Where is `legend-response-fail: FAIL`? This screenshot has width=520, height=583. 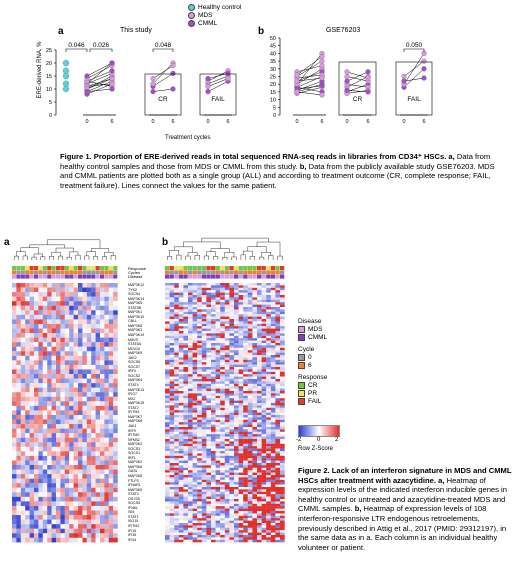 legend-response-fail: FAIL is located at coordinates (312, 401).